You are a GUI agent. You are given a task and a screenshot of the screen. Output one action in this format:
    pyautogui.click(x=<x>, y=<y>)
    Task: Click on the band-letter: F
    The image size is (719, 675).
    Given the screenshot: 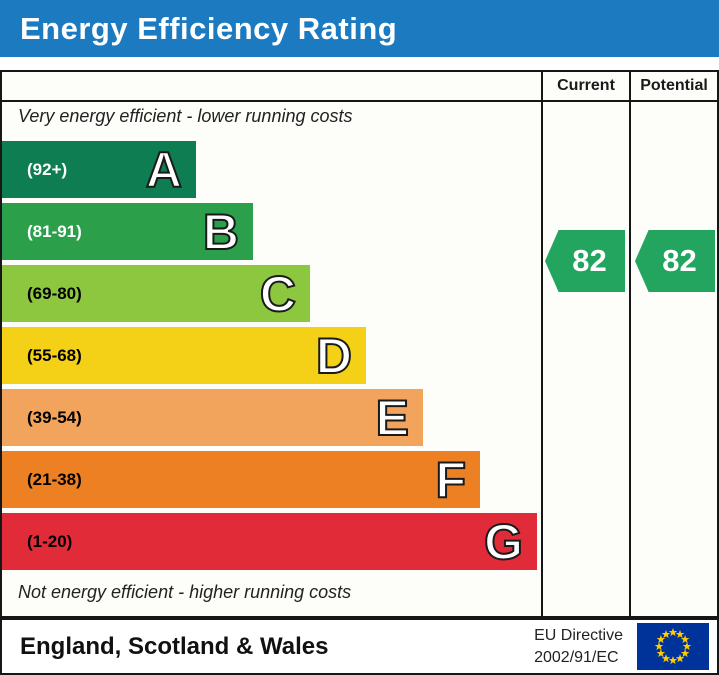 What is the action you would take?
    pyautogui.click(x=450, y=479)
    